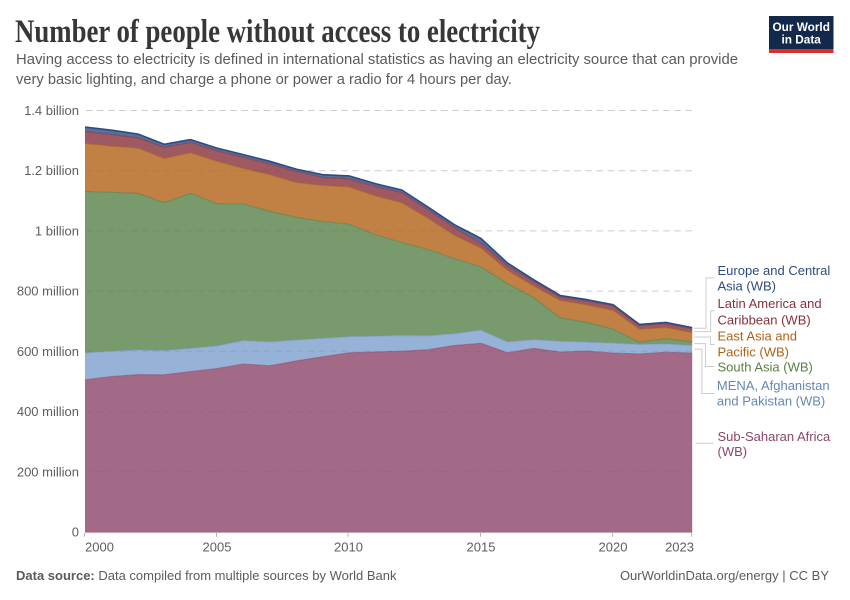 This screenshot has width=850, height=600. What do you see at coordinates (57, 230) in the screenshot?
I see `svg-text: 1 billion` at bounding box center [57, 230].